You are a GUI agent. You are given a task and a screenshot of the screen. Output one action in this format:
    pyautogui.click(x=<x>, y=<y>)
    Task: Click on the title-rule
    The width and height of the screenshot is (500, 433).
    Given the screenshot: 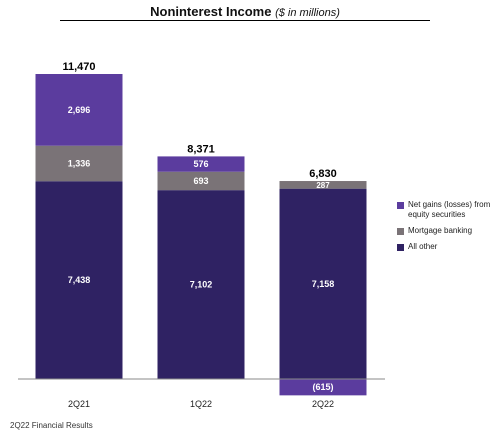 What is the action you would take?
    pyautogui.click(x=245, y=20)
    